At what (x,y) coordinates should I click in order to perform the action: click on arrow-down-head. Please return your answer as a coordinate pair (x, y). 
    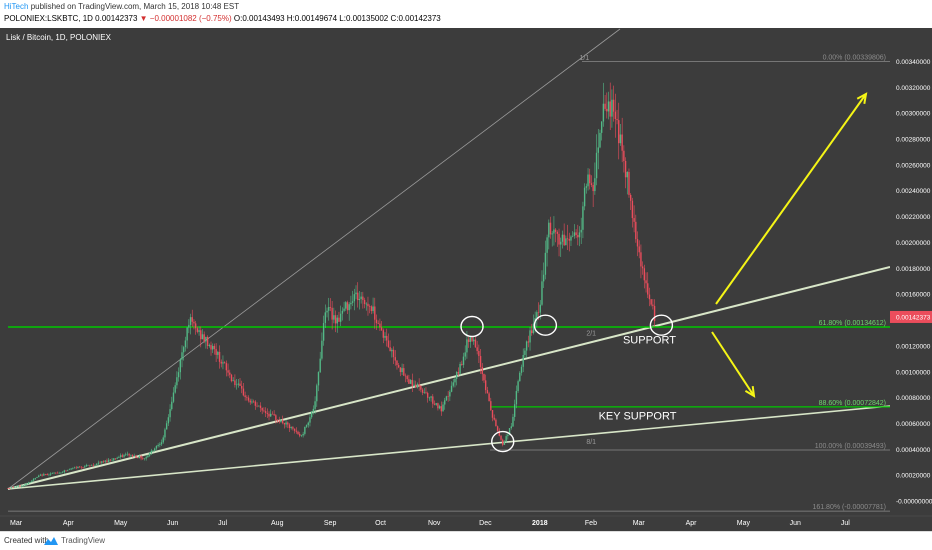
    Looking at the image, I should click on (750, 391).